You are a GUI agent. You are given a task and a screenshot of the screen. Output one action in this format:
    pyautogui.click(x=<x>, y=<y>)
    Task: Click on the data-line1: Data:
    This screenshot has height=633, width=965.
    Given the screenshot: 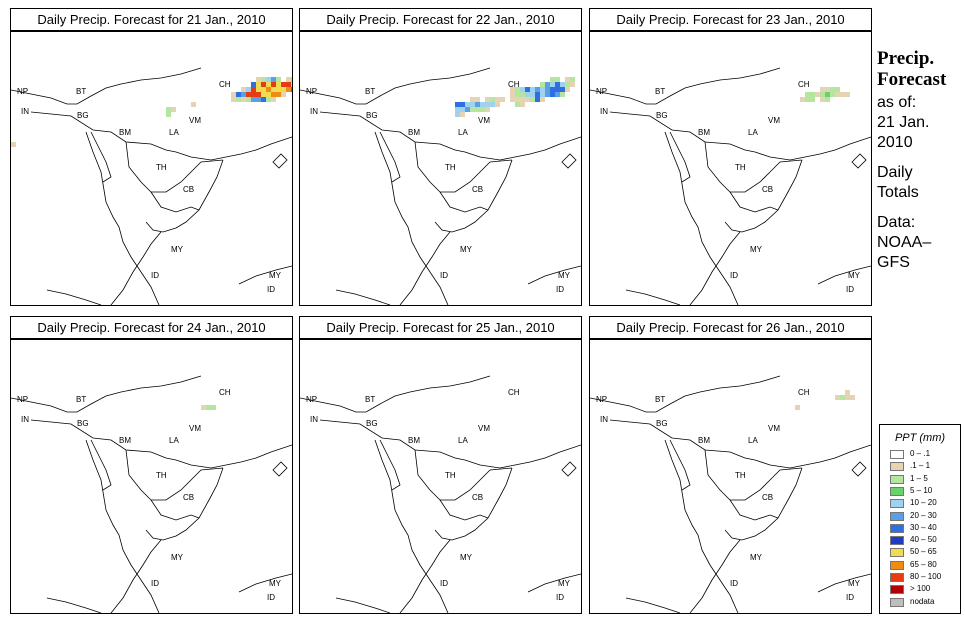 What is the action you would take?
    pyautogui.click(x=896, y=222)
    